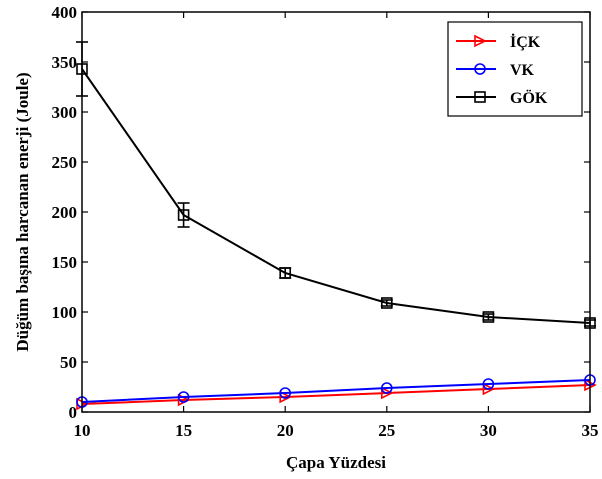  I want to click on y-axis-label: Düğüm başına harcanan enerji (Joule), so click(22, 211).